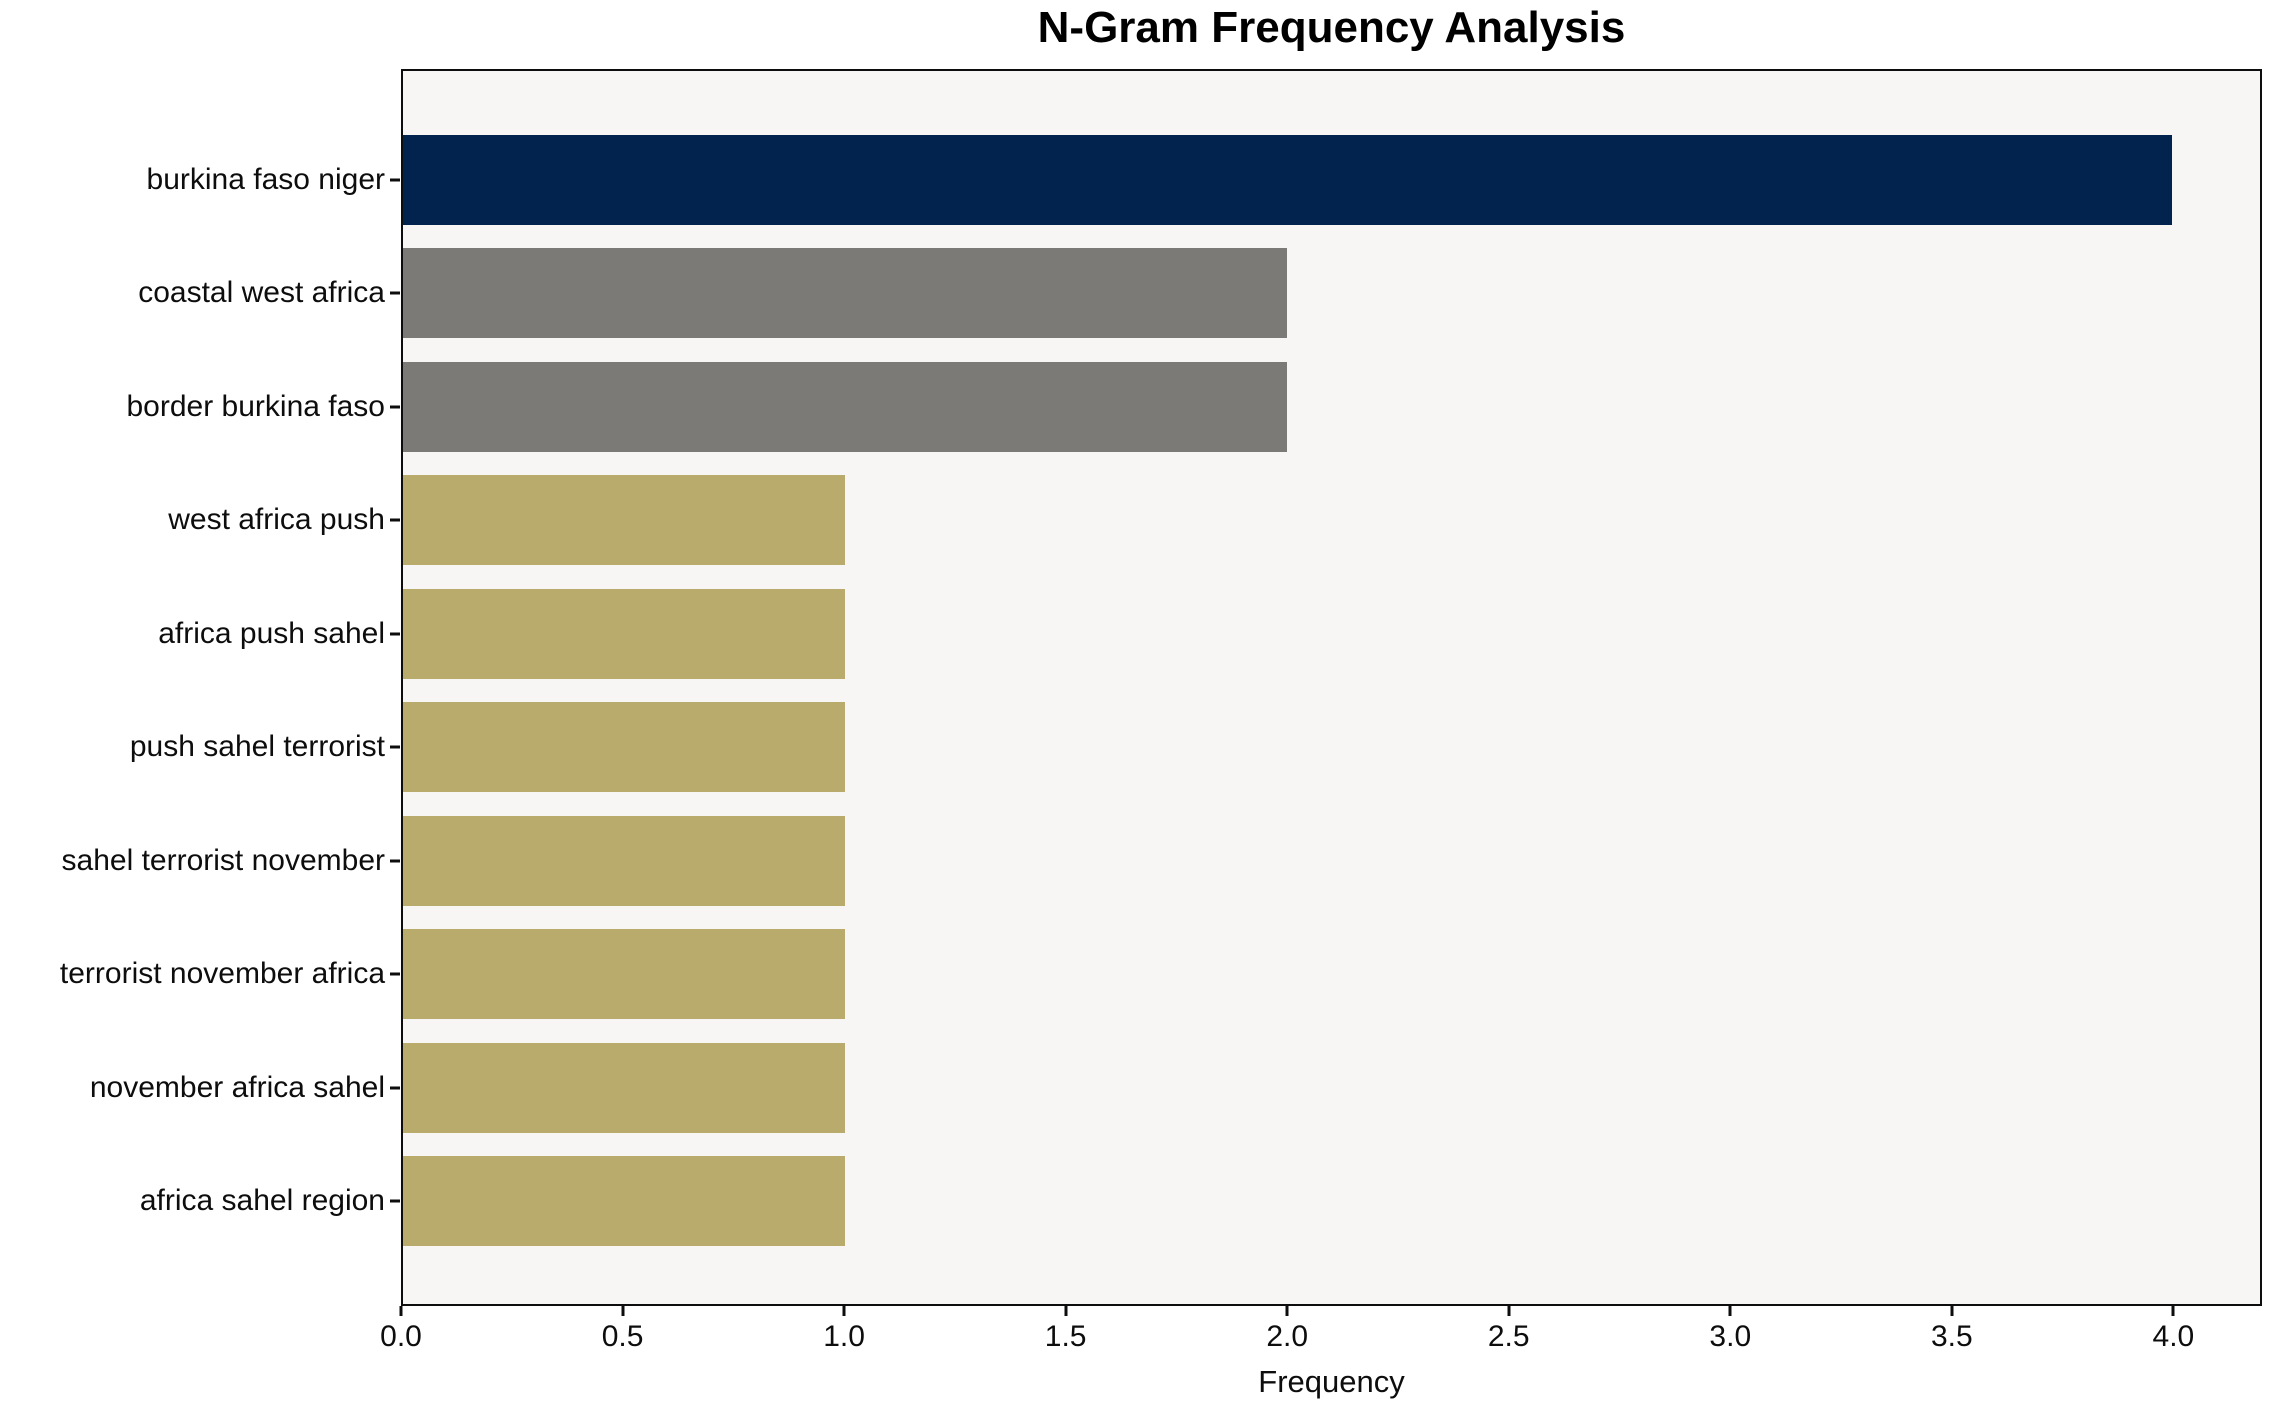 Image resolution: width=2280 pixels, height=1414 pixels. What do you see at coordinates (262, 1201) in the screenshot?
I see `y-axis-label: africa sahel region` at bounding box center [262, 1201].